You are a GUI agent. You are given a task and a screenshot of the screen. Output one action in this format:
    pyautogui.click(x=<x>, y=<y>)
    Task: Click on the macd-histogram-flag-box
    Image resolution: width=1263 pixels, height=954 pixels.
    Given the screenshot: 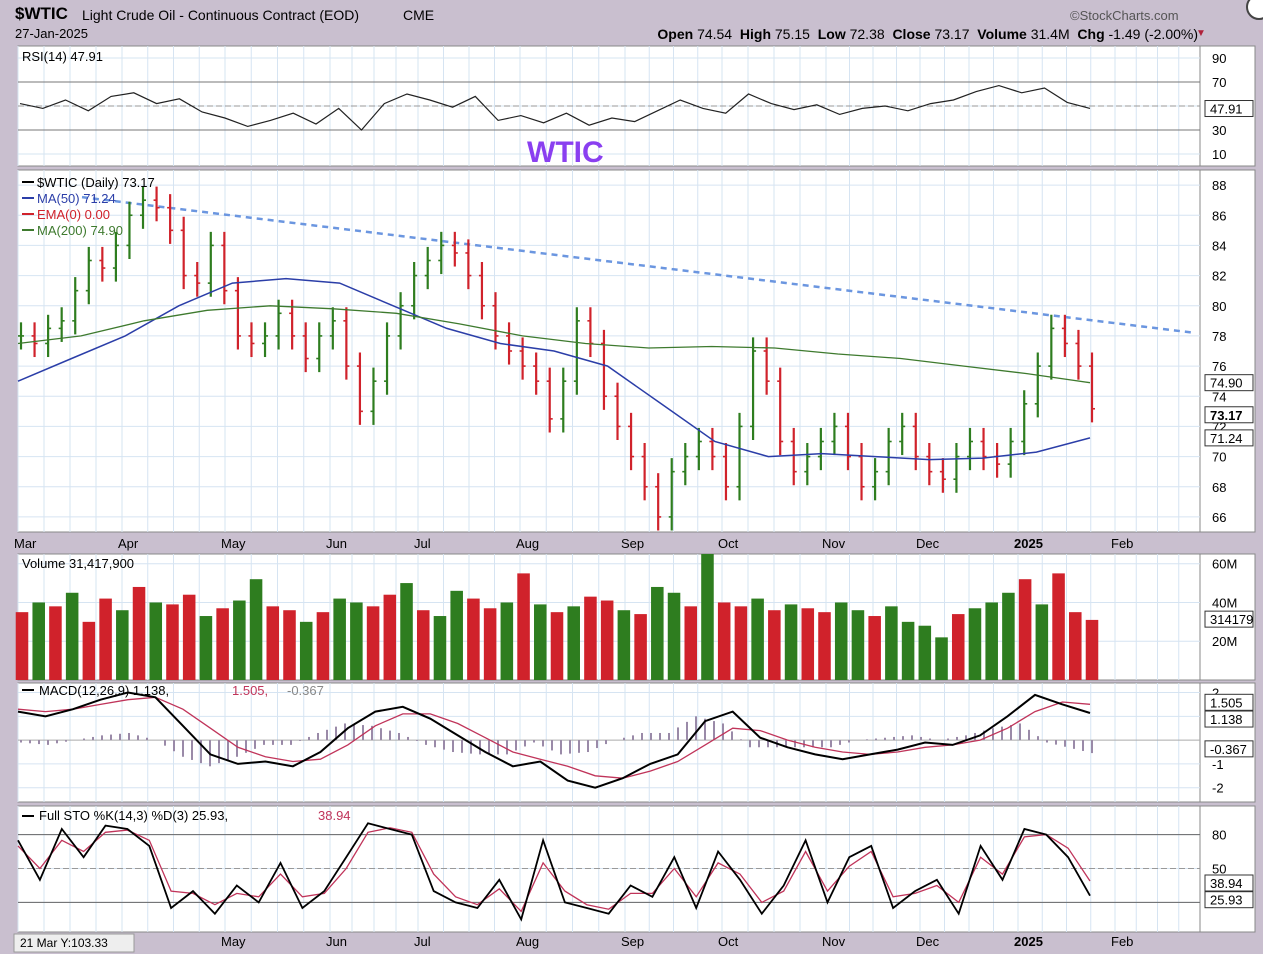 What is the action you would take?
    pyautogui.click(x=1229, y=749)
    